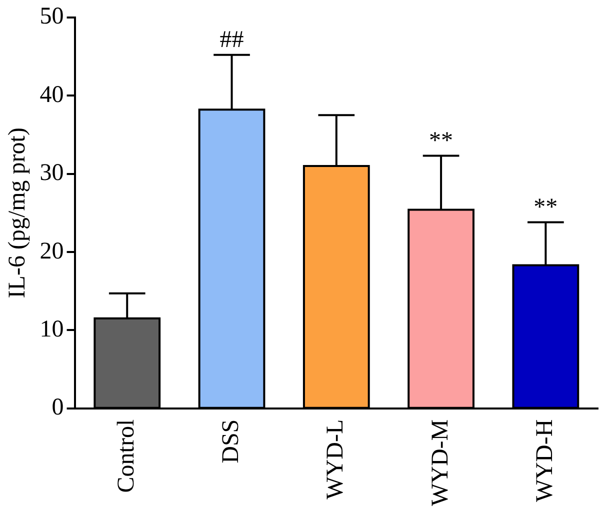 The image size is (600, 509). What do you see at coordinates (52, 17) in the screenshot?
I see `y-tick-label: 50` at bounding box center [52, 17].